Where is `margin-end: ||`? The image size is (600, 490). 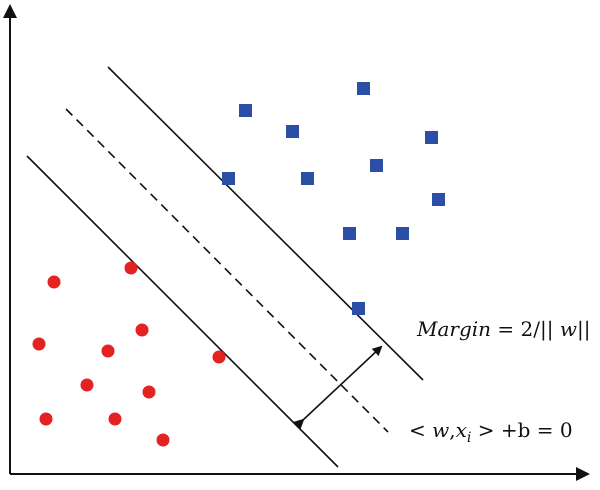 margin-end: || is located at coordinates (583, 329).